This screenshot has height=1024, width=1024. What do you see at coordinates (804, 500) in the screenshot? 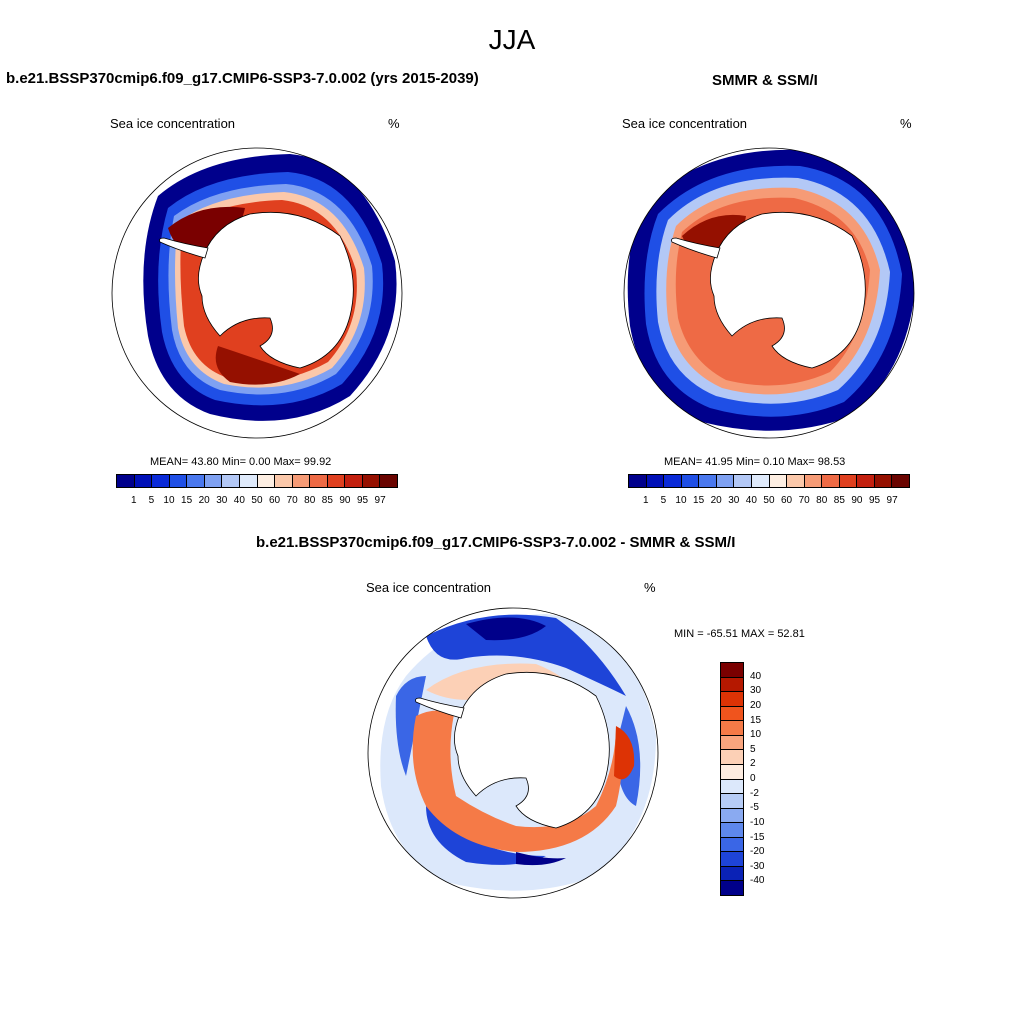
I see `colorbar-obs-tick-label: 70` at bounding box center [804, 500].